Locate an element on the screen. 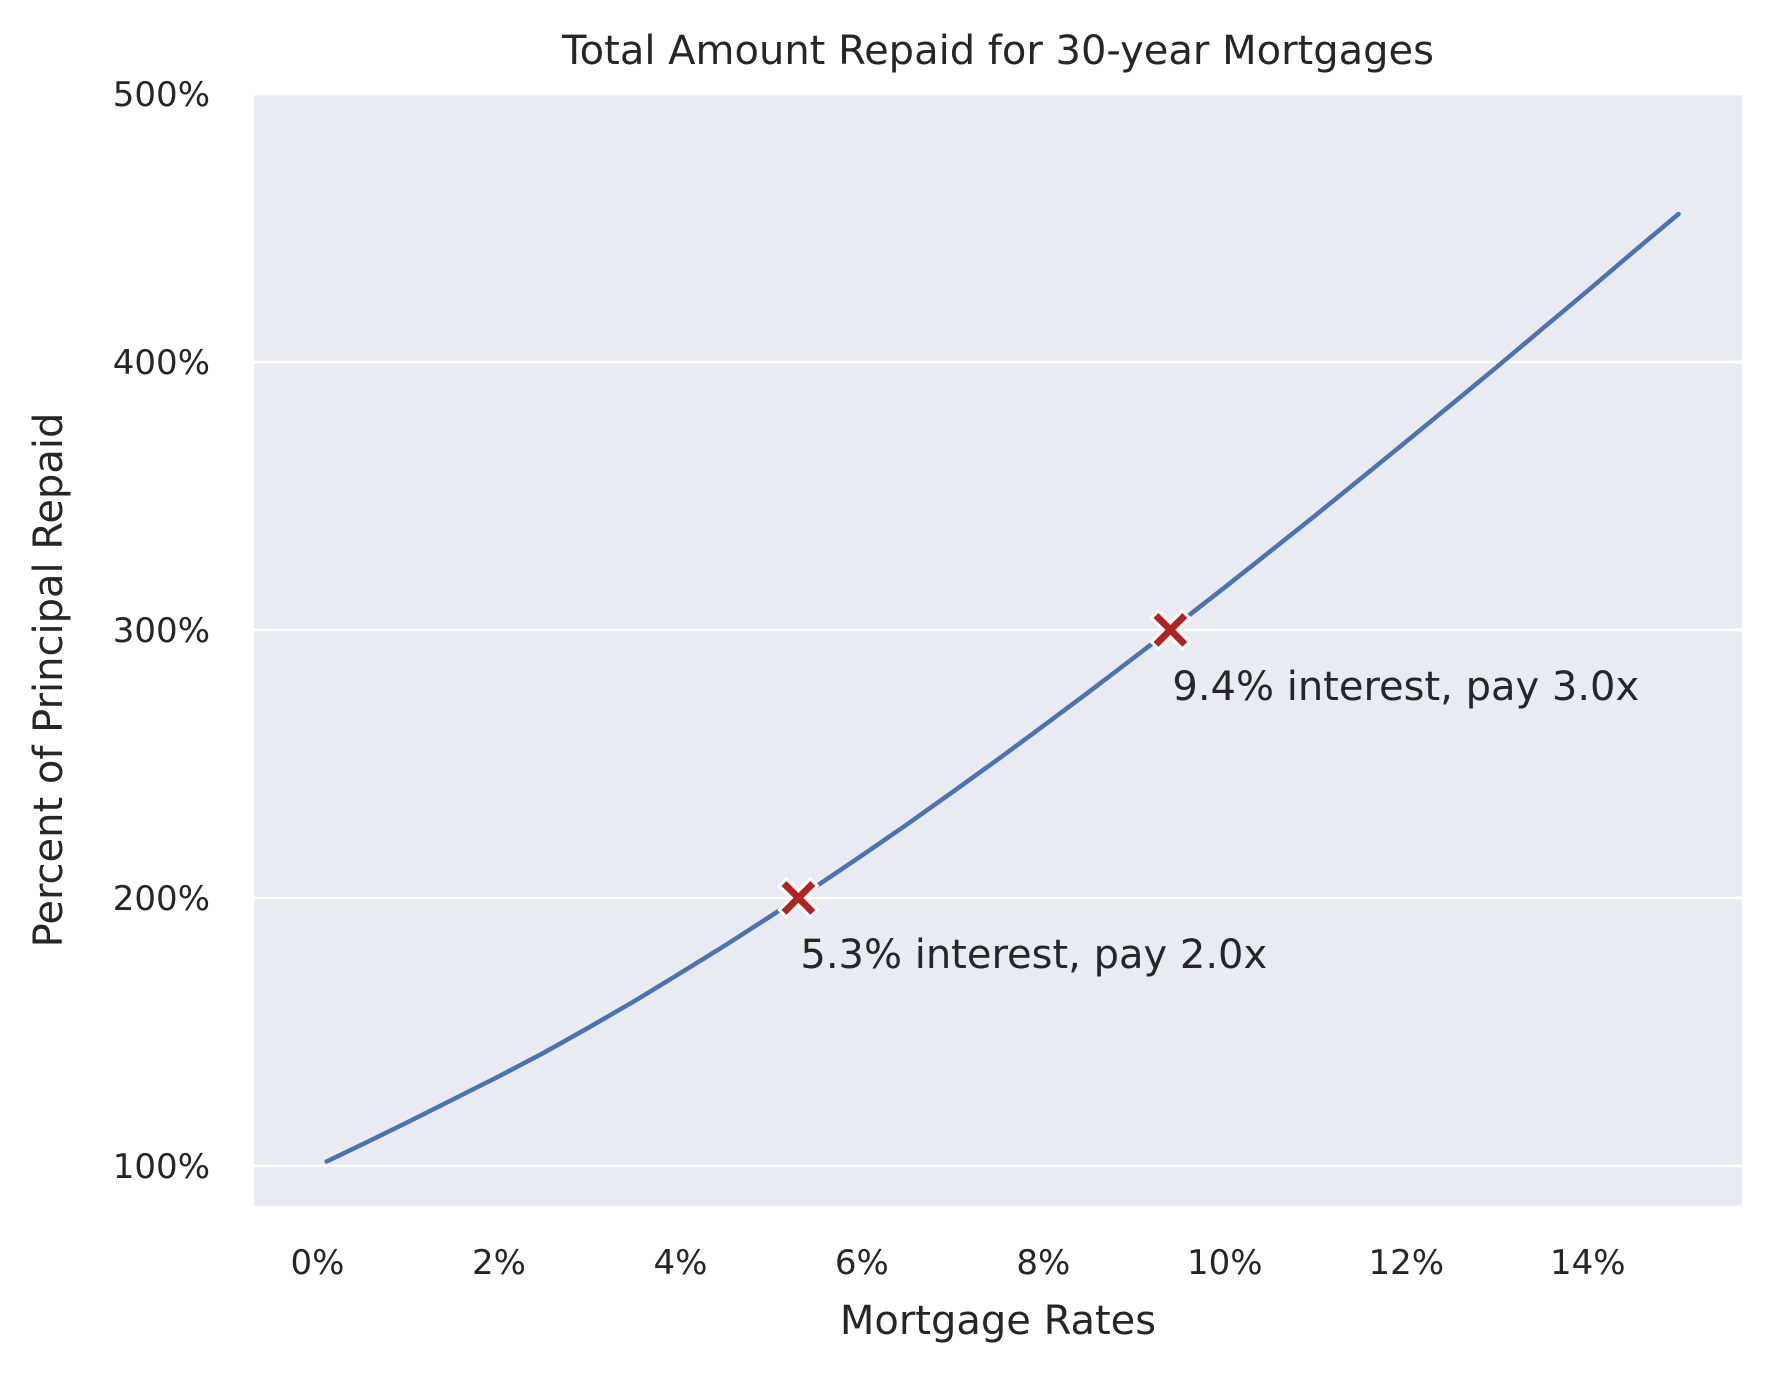  x-tick-label: 14% is located at coordinates (1588, 1263).